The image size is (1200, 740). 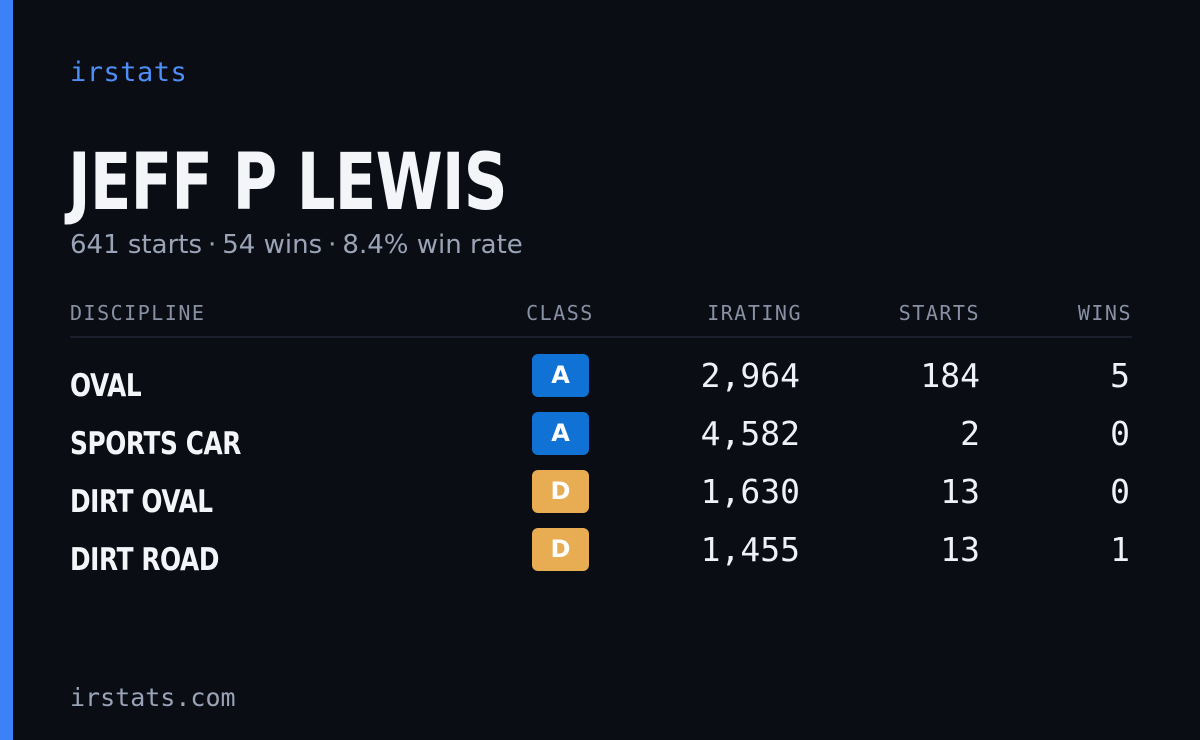 What do you see at coordinates (106, 386) in the screenshot?
I see `row-discipline: OVAL` at bounding box center [106, 386].